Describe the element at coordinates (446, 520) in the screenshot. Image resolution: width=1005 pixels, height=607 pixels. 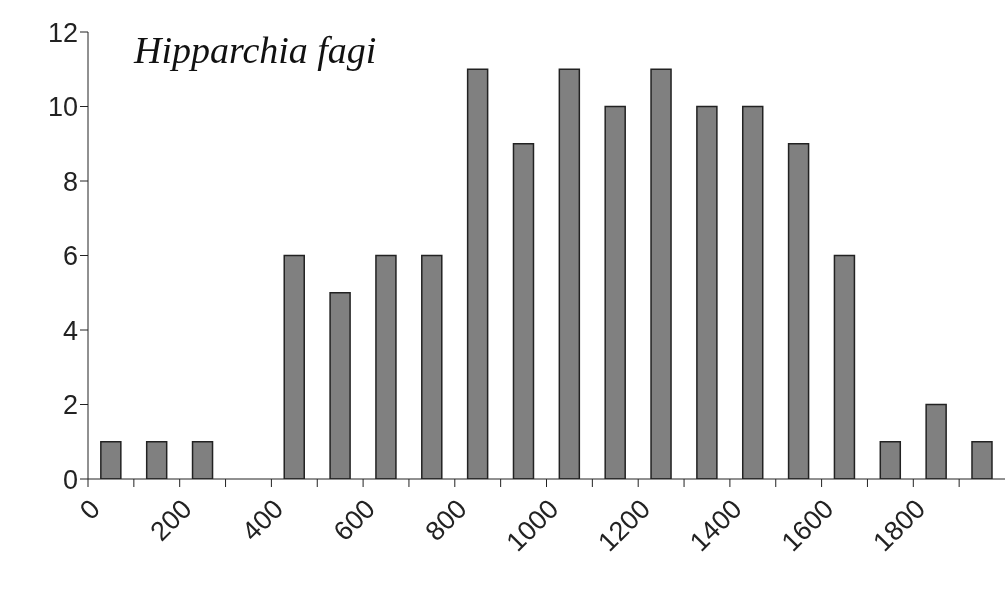
I see `x-tick-label: 800` at that location.